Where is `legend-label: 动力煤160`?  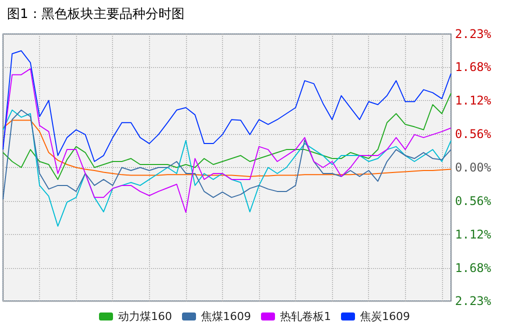
legend-label: 动力煤160 is located at coordinates (145, 316).